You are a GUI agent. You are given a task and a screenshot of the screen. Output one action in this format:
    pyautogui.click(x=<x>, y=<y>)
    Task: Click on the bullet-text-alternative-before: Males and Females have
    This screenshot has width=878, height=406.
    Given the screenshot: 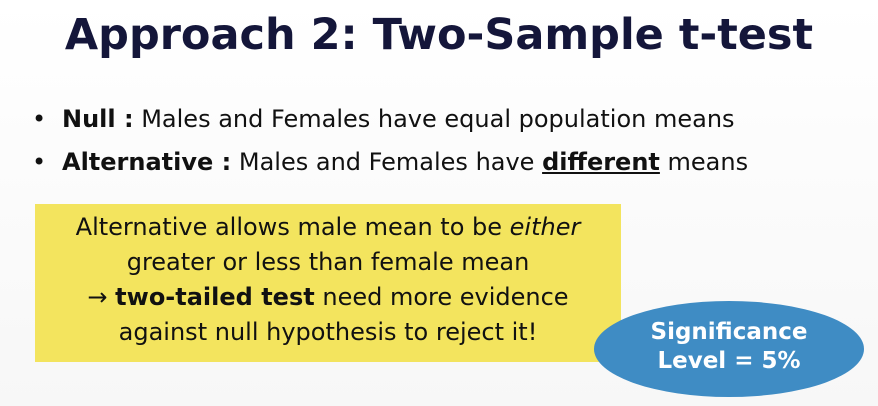 What is the action you would take?
    pyautogui.click(x=386, y=162)
    